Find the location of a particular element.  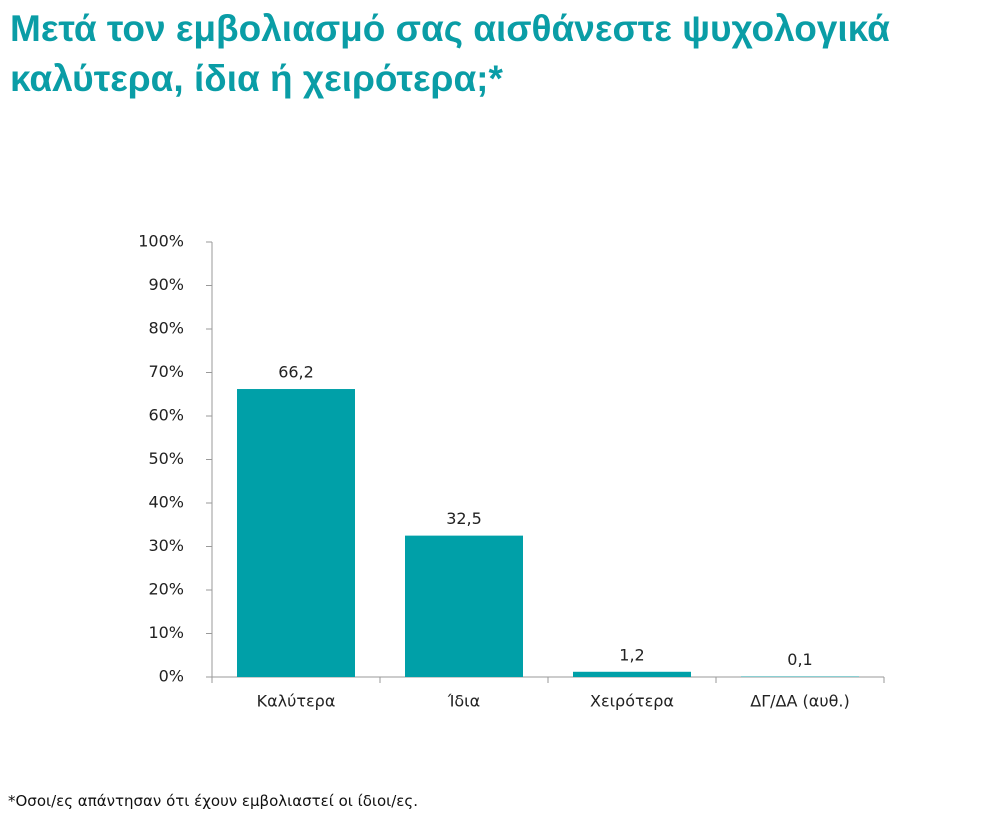

x-tick-label: Ίδια is located at coordinates (463, 701).